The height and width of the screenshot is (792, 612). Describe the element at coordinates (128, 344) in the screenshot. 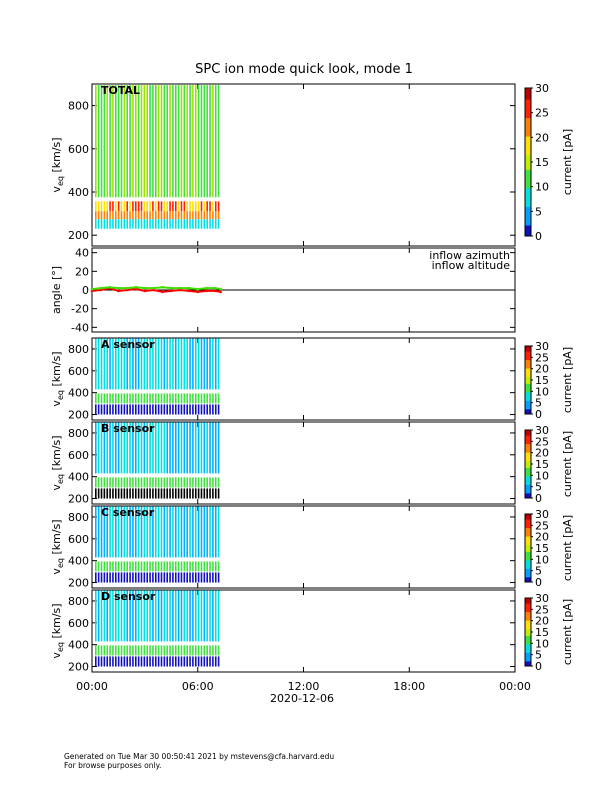

I see `panel-label: A sensor` at that location.